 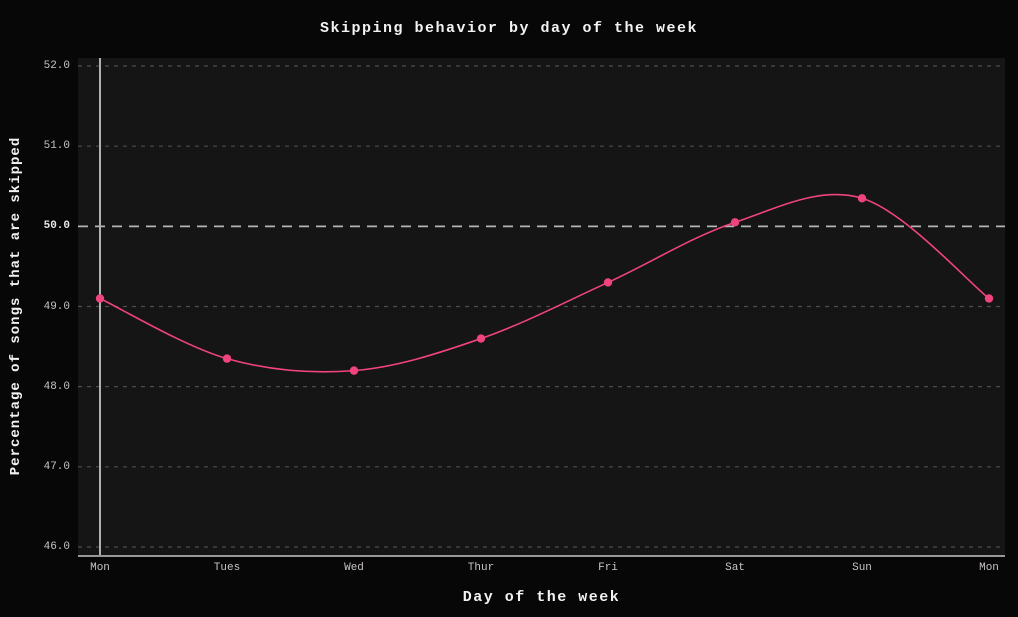 What do you see at coordinates (56, 306) in the screenshot?
I see `y-tick-label: 49.0` at bounding box center [56, 306].